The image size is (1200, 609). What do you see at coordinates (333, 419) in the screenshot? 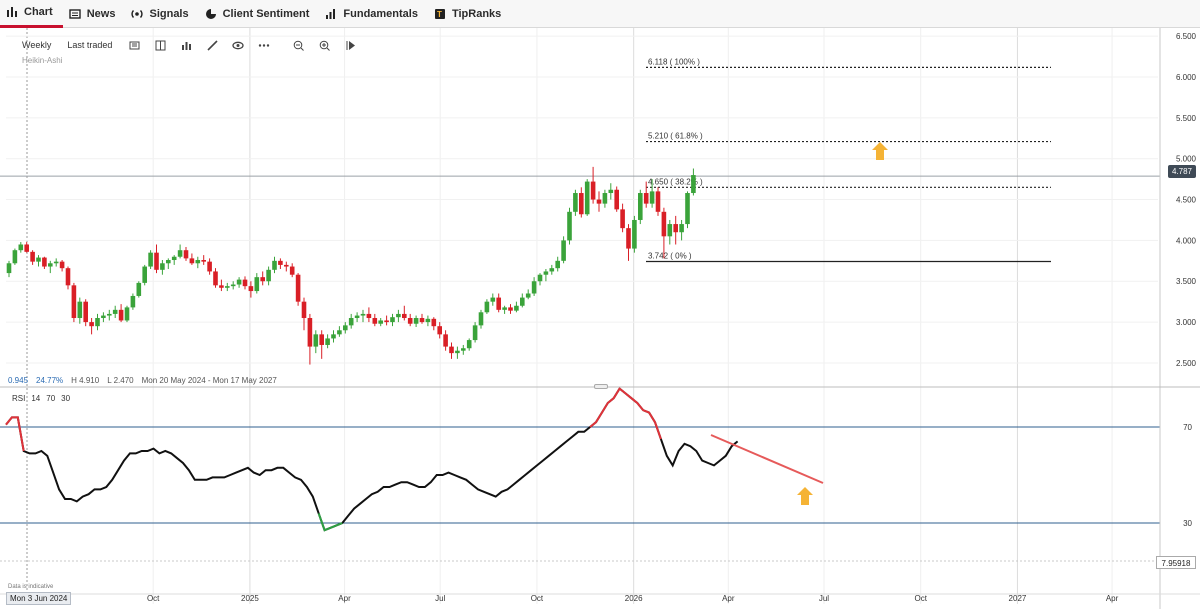
I see `rsi-overbought-segment` at bounding box center [333, 419].